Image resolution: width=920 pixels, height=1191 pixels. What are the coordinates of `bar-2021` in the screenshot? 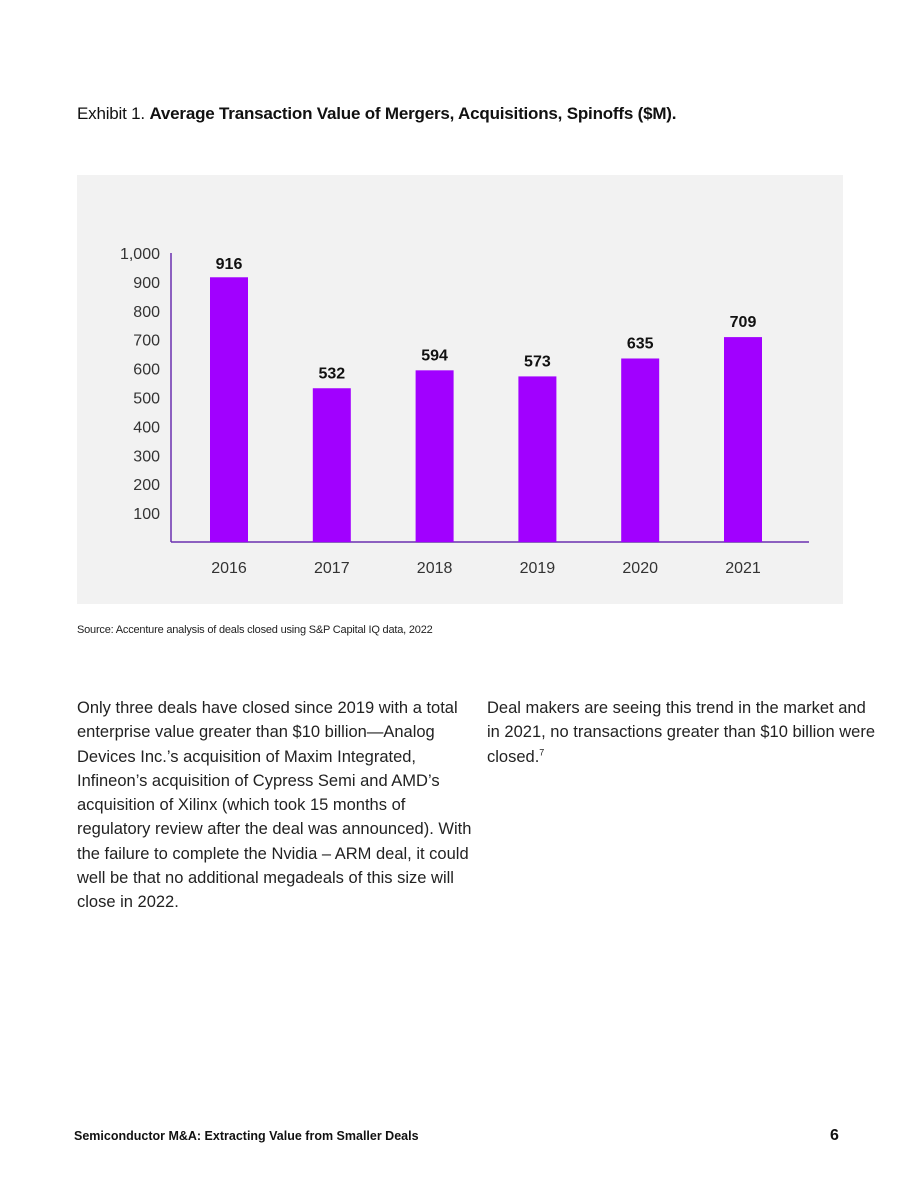 It's located at (743, 439).